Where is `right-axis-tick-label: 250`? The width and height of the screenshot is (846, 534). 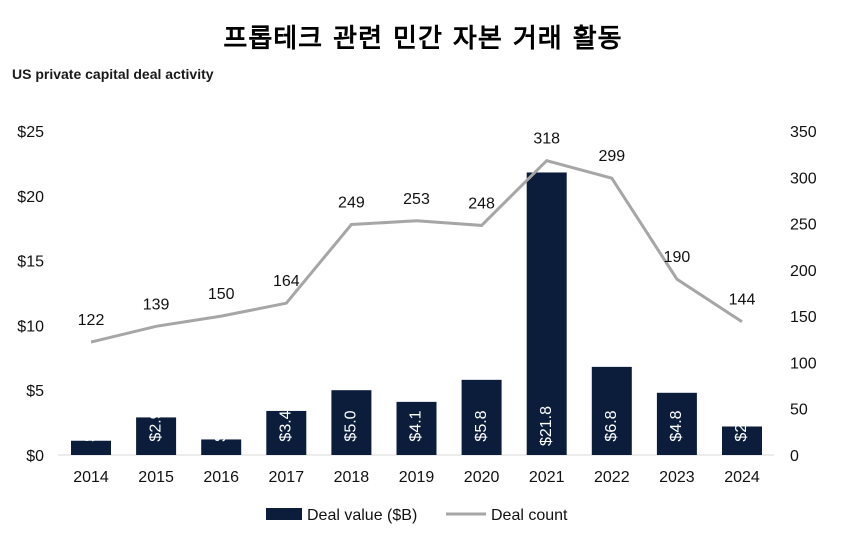 right-axis-tick-label: 250 is located at coordinates (803, 225).